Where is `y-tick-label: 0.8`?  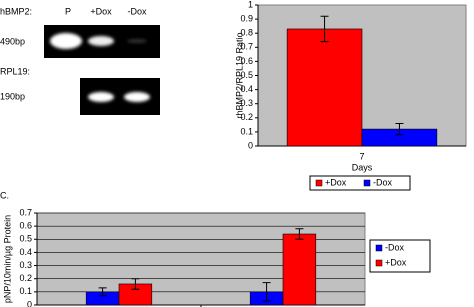 y-tick-label: 0.8 is located at coordinates (246, 33).